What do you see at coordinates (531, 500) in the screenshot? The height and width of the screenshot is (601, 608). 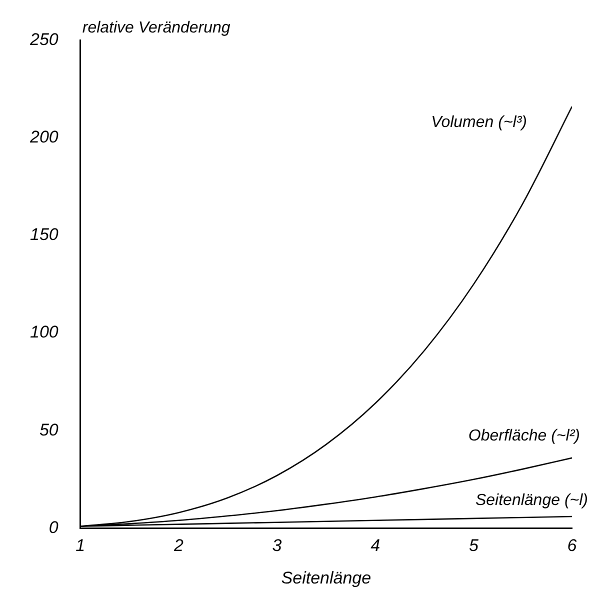 I see `series-label: Seitenlänge (~l)` at bounding box center [531, 500].